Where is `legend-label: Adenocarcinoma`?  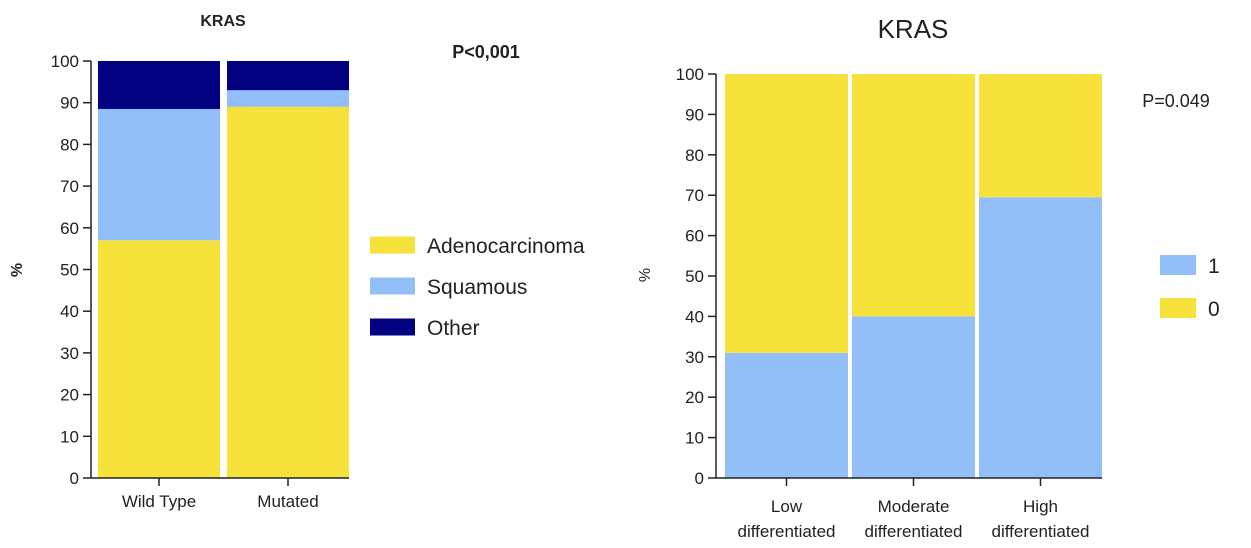
legend-label: Adenocarcinoma is located at coordinates (506, 246).